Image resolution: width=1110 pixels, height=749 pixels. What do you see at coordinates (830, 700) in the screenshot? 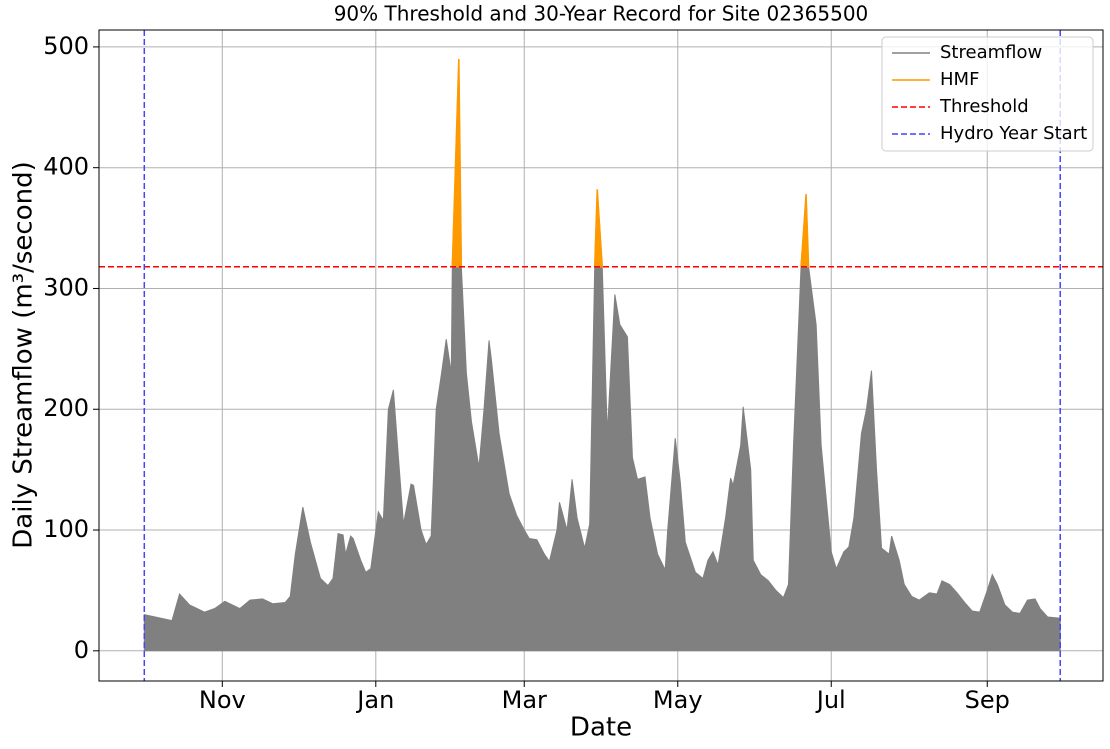
I see `x-tick-label: Jul` at bounding box center [830, 700].